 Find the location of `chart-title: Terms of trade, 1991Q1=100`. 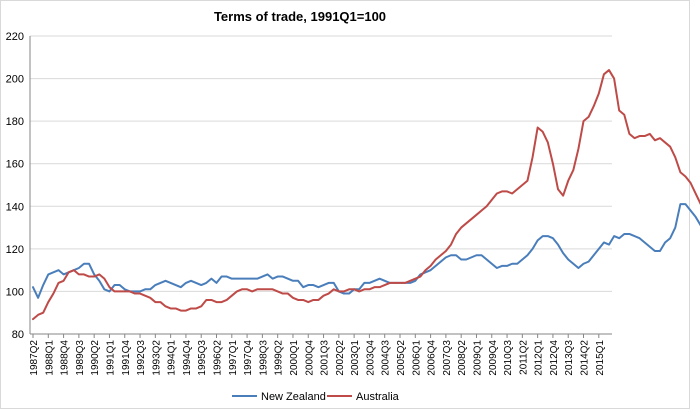

chart-title: Terms of trade, 1991Q1=100 is located at coordinates (300, 16).